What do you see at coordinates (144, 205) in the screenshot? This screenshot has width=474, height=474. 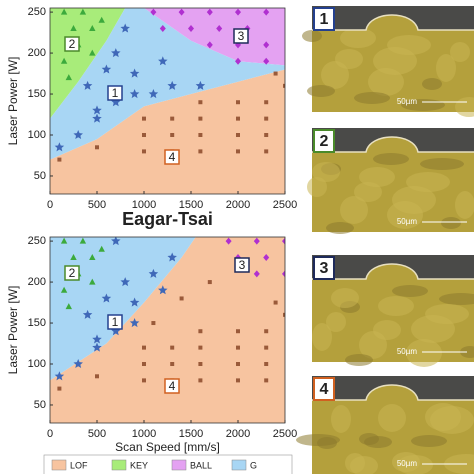 I see `x-tick-label: 1000` at bounding box center [144, 205].